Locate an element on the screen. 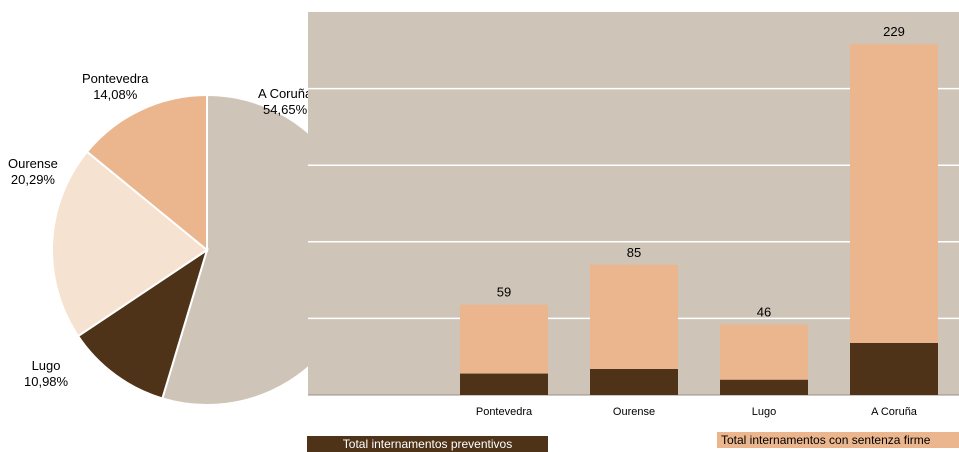 This screenshot has height=452, width=959. pie-label-ourense-value: 20,29% is located at coordinates (32, 179).